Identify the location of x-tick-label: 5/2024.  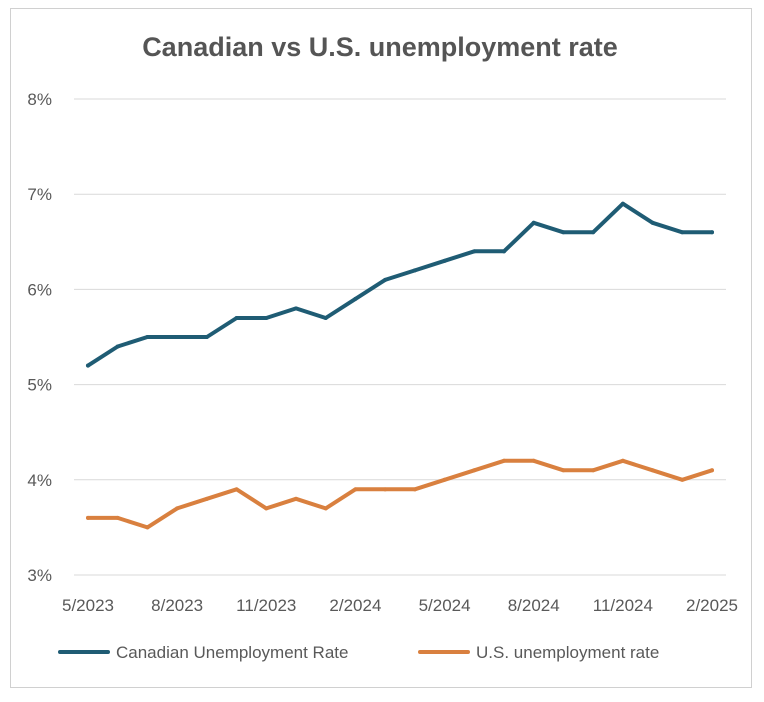
(445, 605).